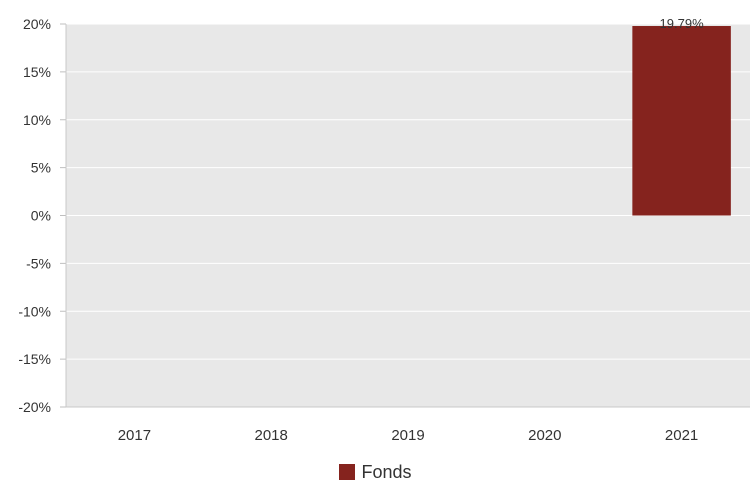 Image resolution: width=751 pixels, height=483 pixels. Describe the element at coordinates (37, 24) in the screenshot. I see `y-tick-label: 20%` at that location.